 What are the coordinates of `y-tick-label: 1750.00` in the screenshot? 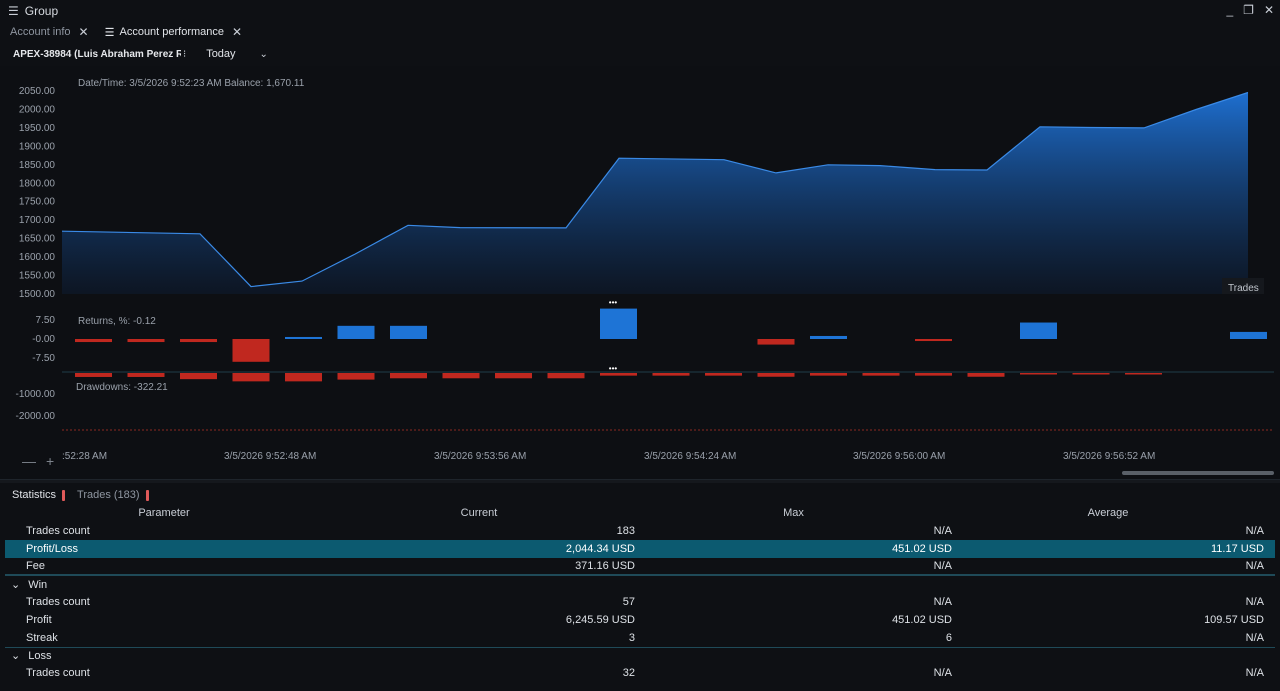 It's located at (37, 202).